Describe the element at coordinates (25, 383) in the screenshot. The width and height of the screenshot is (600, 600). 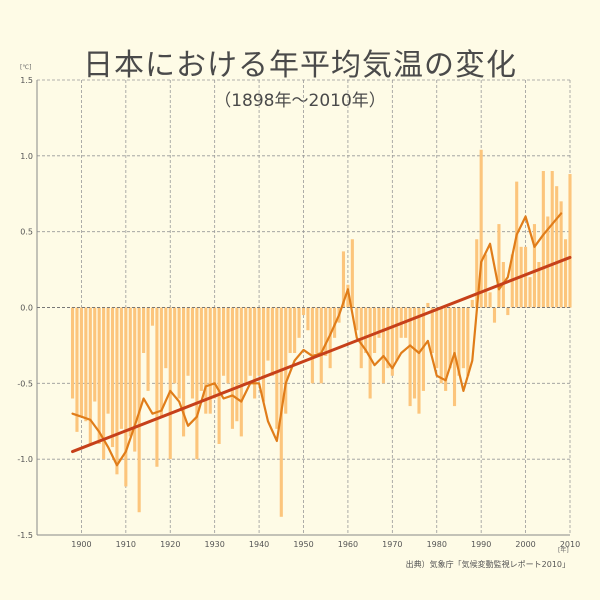
I see `y-tick-label: -0.5` at that location.